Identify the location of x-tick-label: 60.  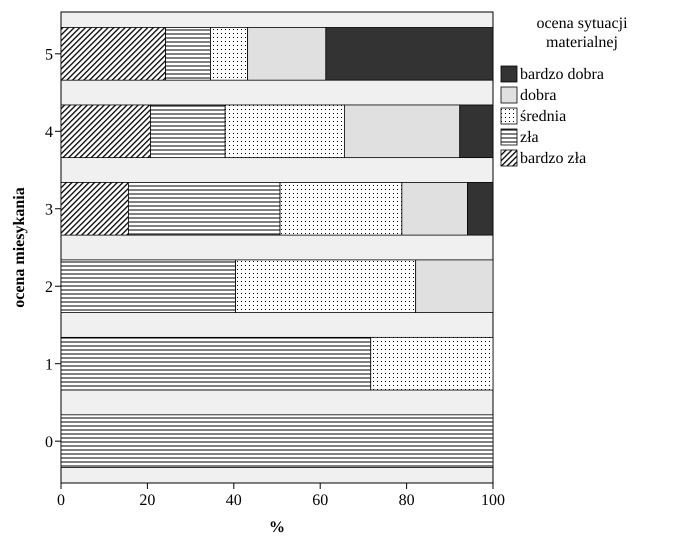
(320, 500).